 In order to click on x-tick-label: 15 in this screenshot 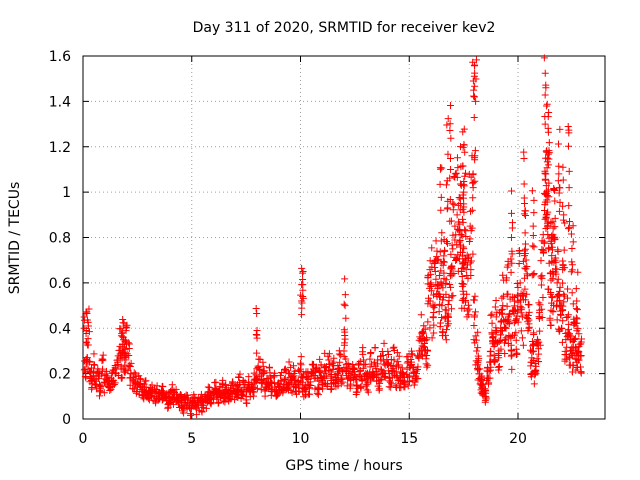, I will do `click(409, 439)`.